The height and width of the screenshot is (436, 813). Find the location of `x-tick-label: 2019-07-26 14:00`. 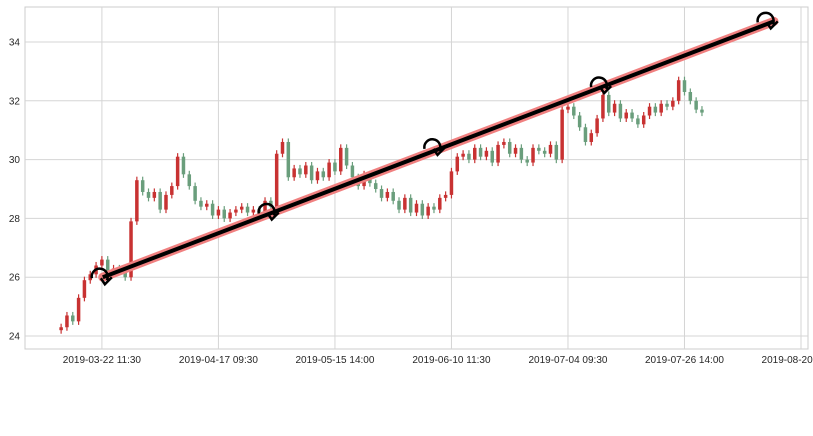

x-tick-label: 2019-07-26 14:00 is located at coordinates (684, 360).